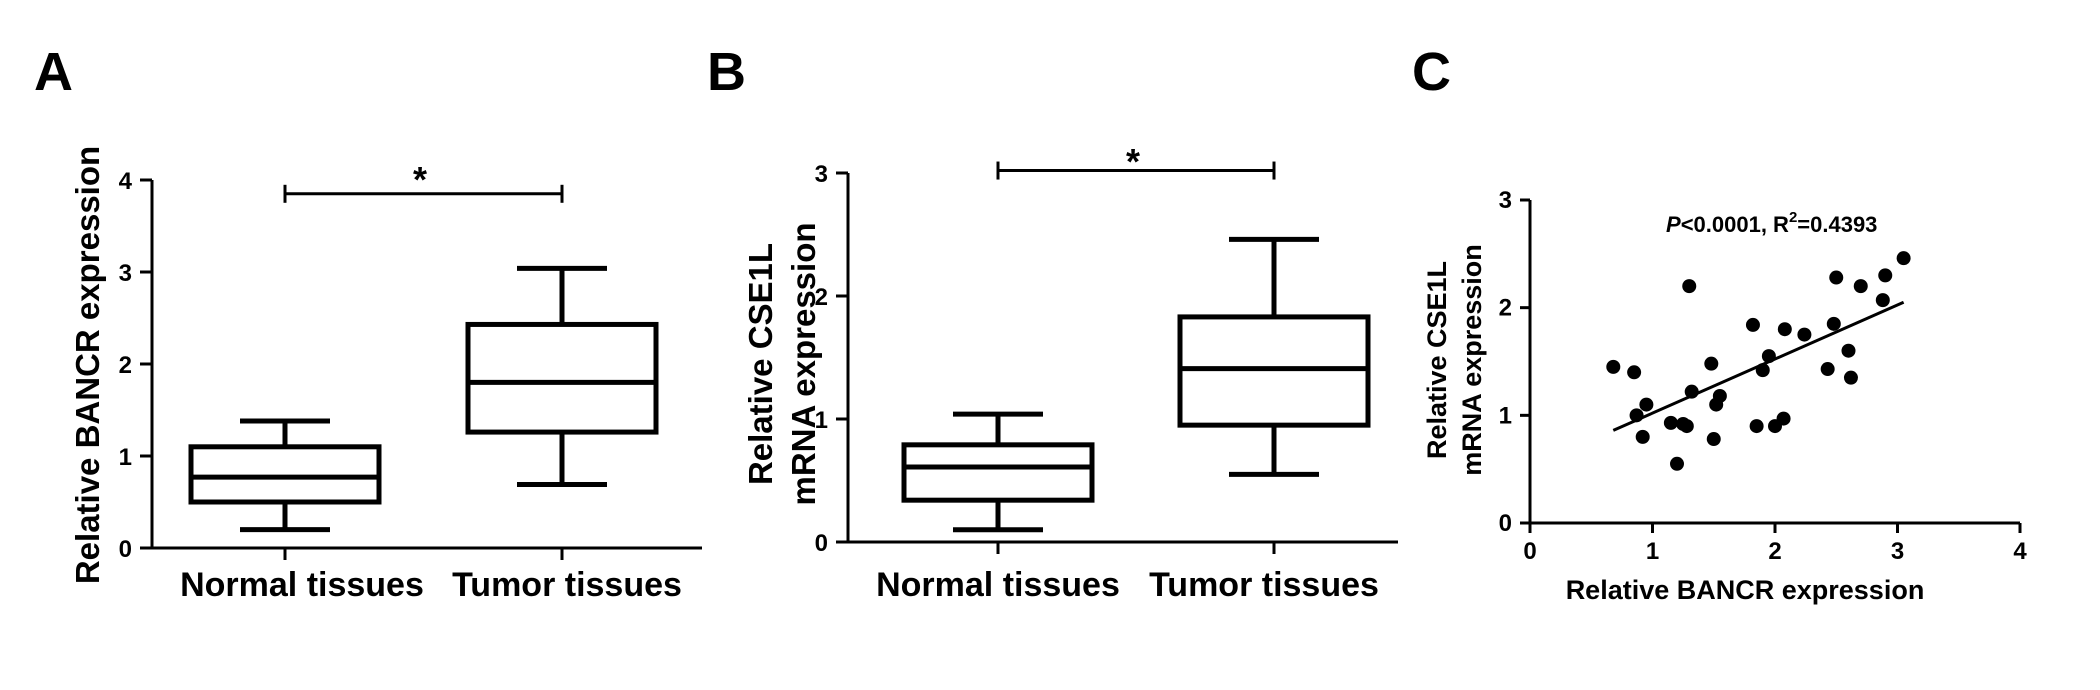  What do you see at coordinates (803, 363) in the screenshot?
I see `y-axis-title-line2-b: mRNA expression` at bounding box center [803, 363].